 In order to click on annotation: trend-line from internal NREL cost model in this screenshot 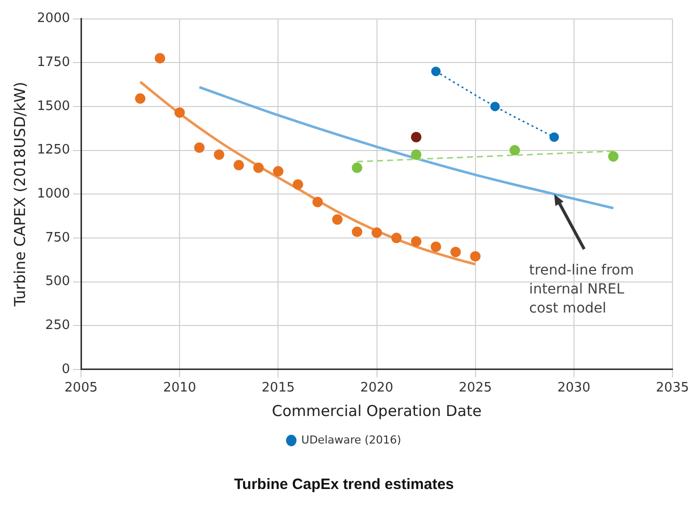, I will do `click(581, 289)`.